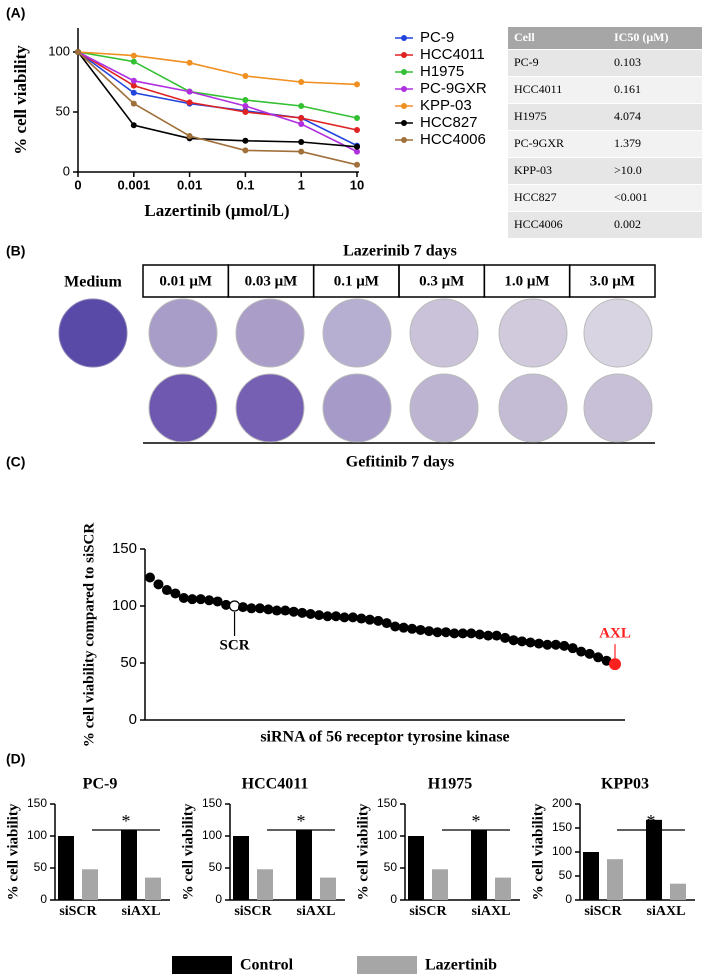  I want to click on concentration-box, so click(612, 281).